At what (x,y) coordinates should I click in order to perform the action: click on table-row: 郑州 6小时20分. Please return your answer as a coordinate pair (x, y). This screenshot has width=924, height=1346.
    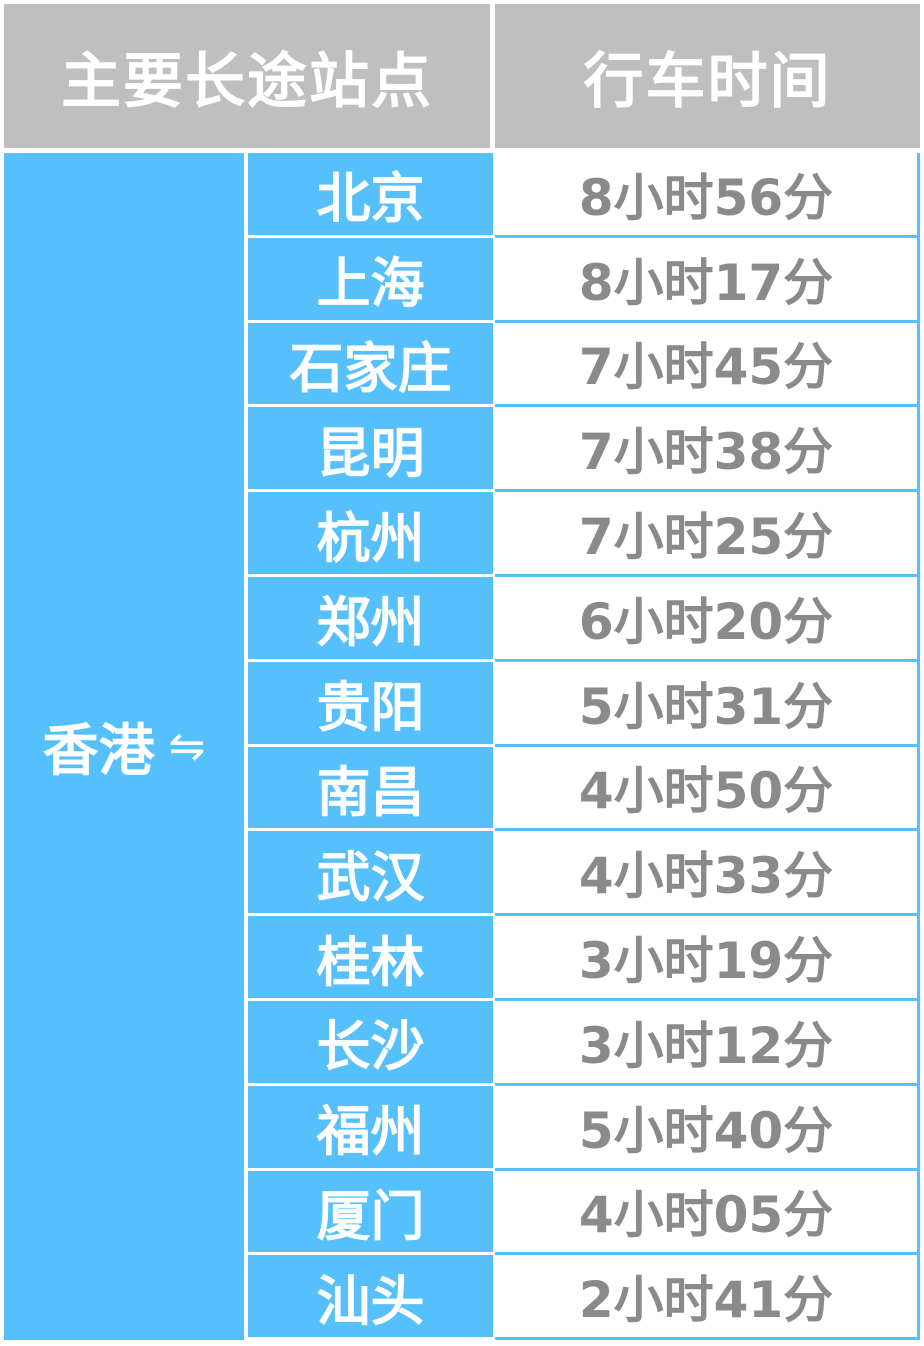
    Looking at the image, I should click on (584, 619).